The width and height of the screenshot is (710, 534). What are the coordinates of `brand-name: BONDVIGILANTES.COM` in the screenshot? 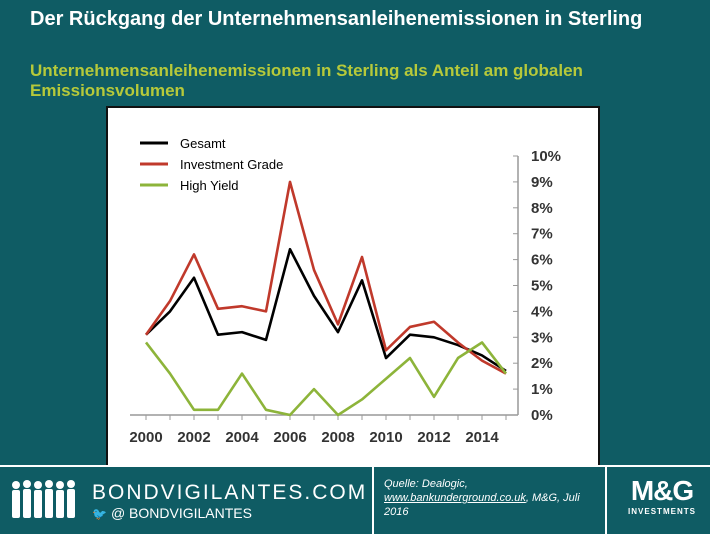 It's located at (230, 492).